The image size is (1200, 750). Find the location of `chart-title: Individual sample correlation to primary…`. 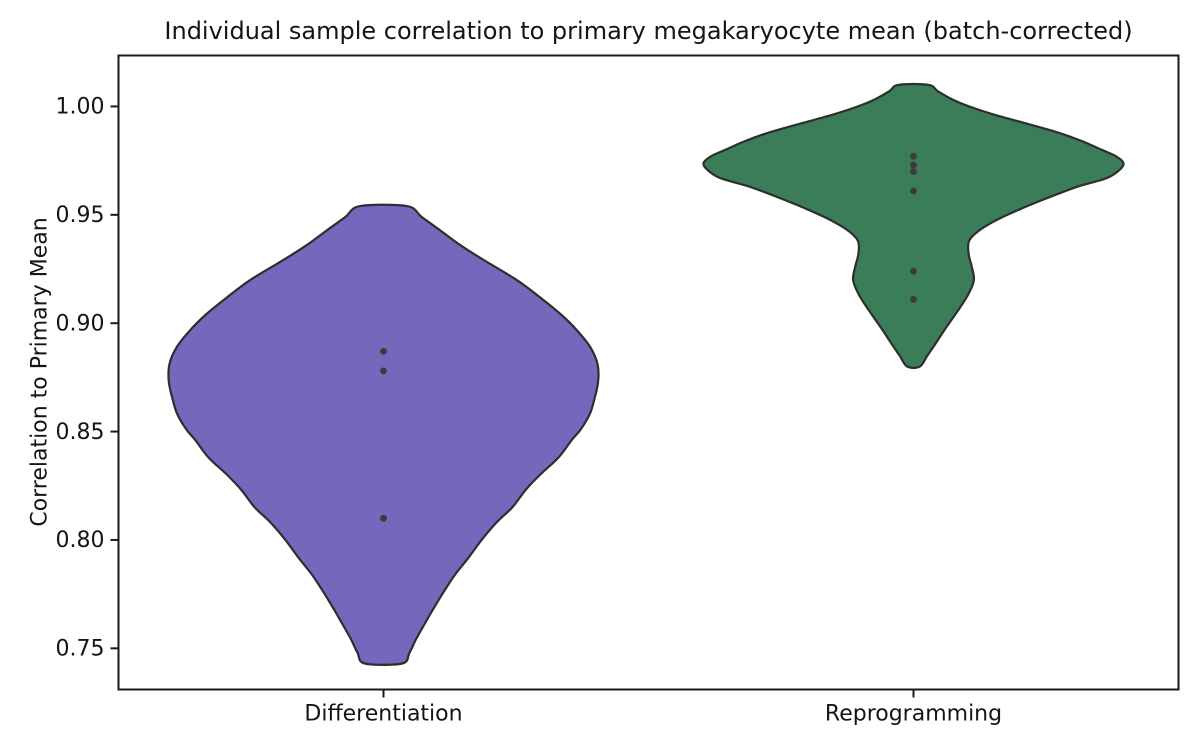

chart-title: Individual sample correlation to primary… is located at coordinates (648, 31).